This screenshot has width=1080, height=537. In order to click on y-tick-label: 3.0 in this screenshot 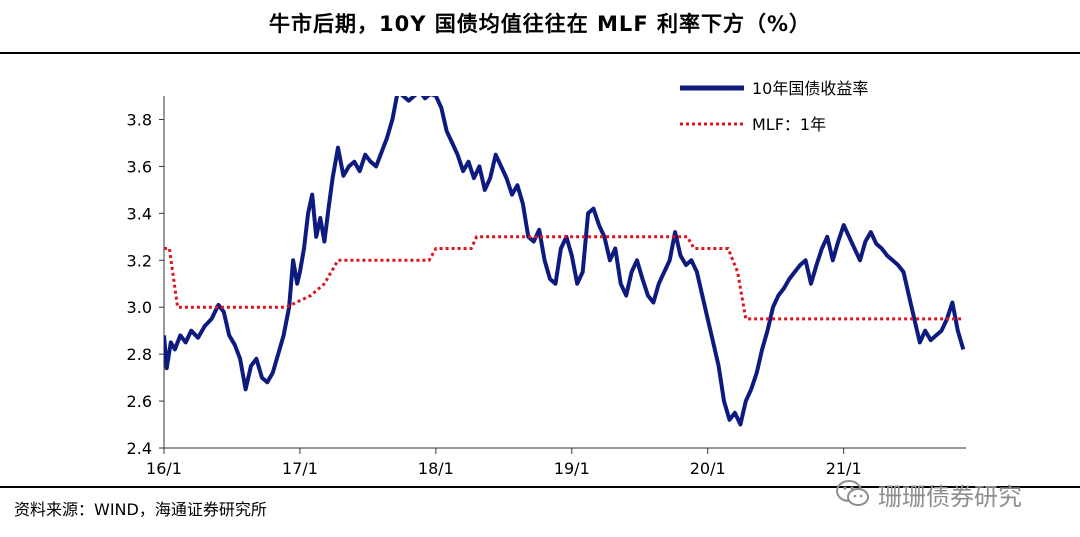, I will do `click(139, 307)`.